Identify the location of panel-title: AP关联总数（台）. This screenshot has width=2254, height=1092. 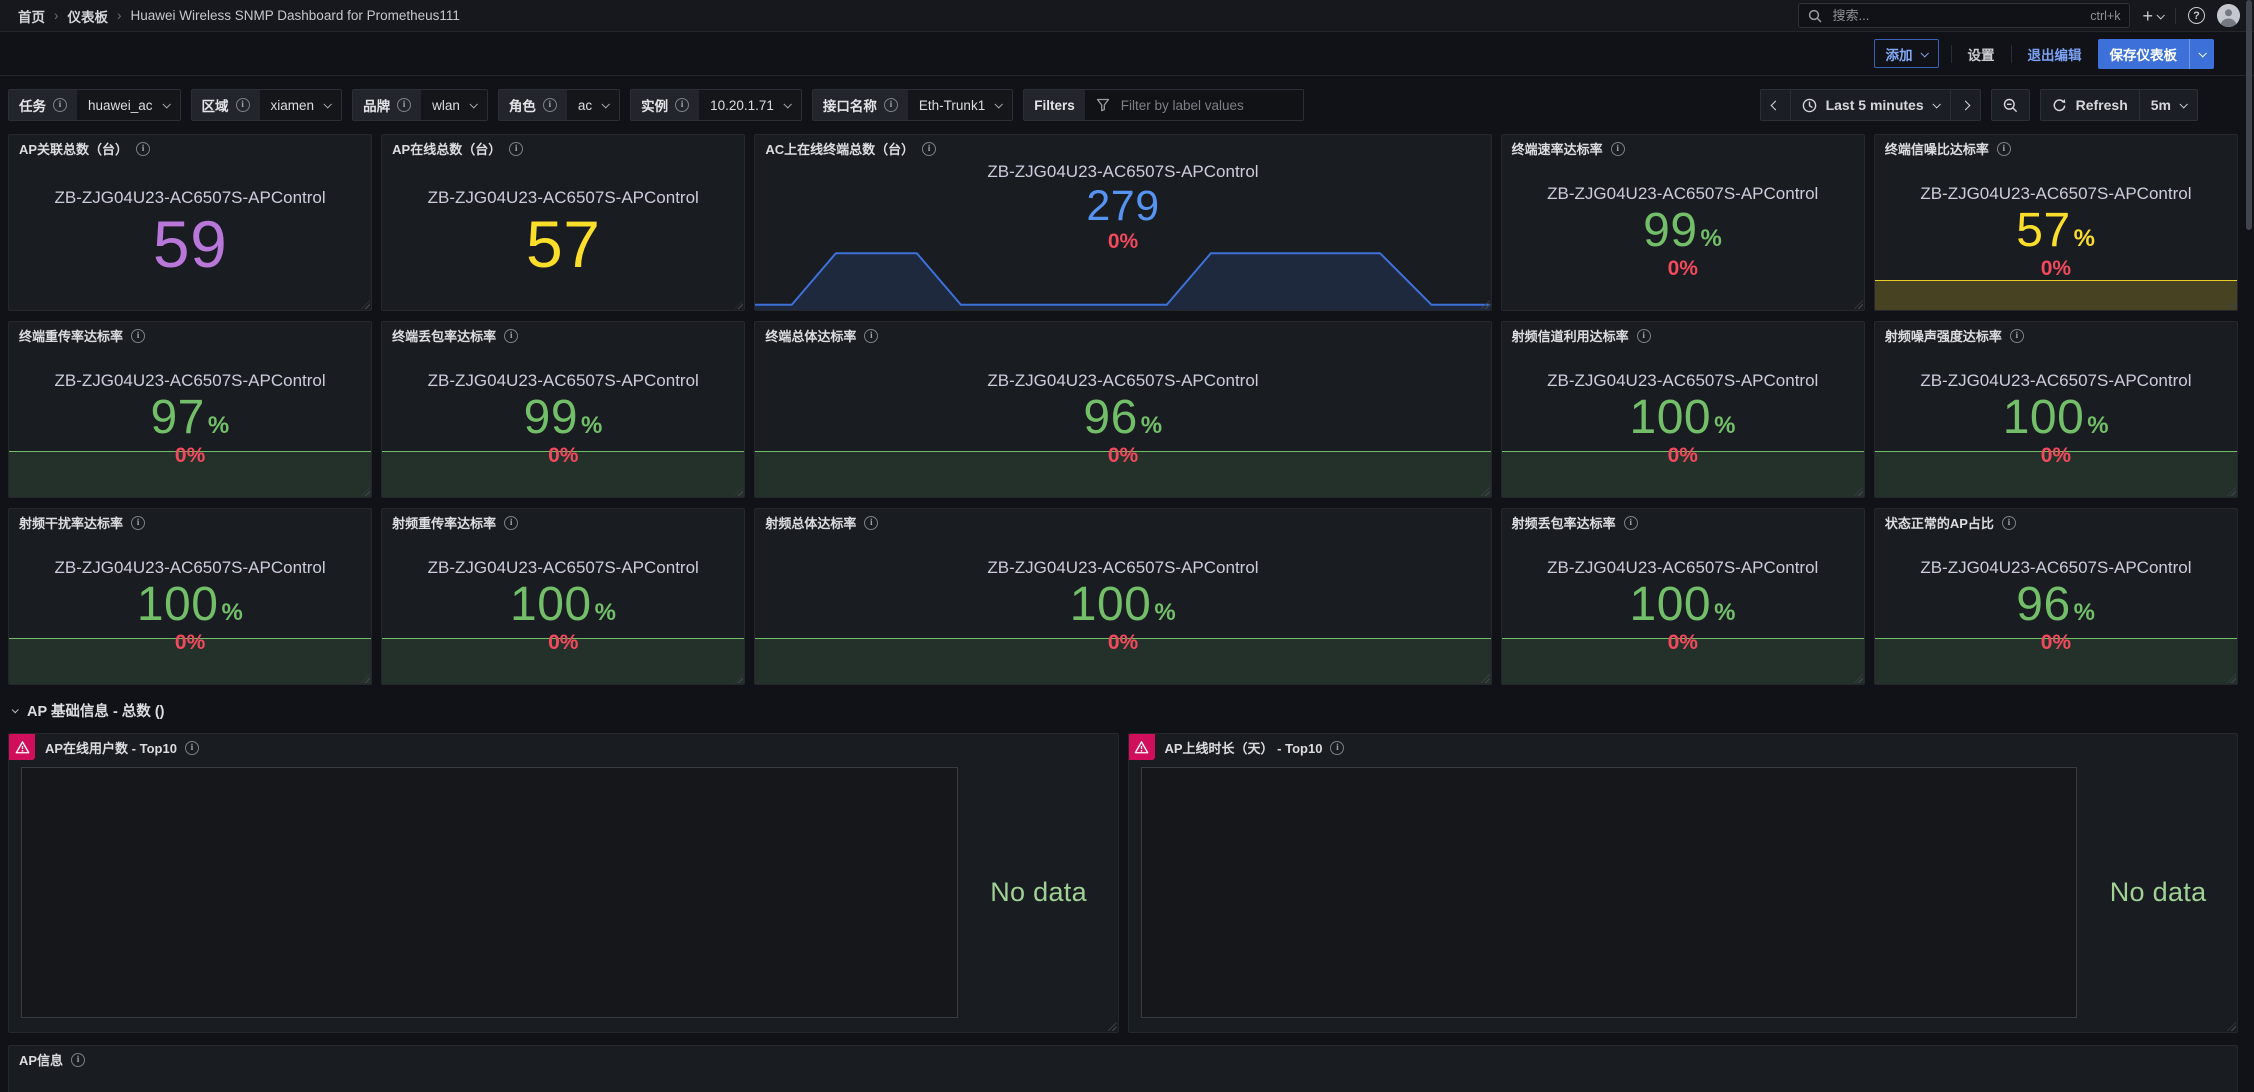
(74, 149).